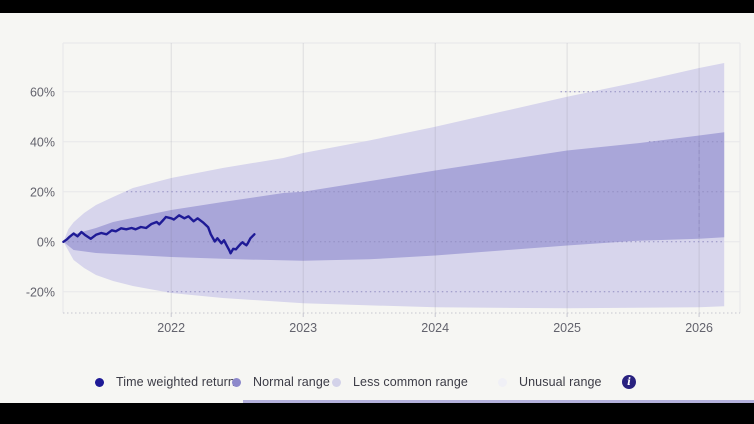 This screenshot has height=424, width=754. What do you see at coordinates (46, 242) in the screenshot?
I see `y-tick-label: 0%` at bounding box center [46, 242].